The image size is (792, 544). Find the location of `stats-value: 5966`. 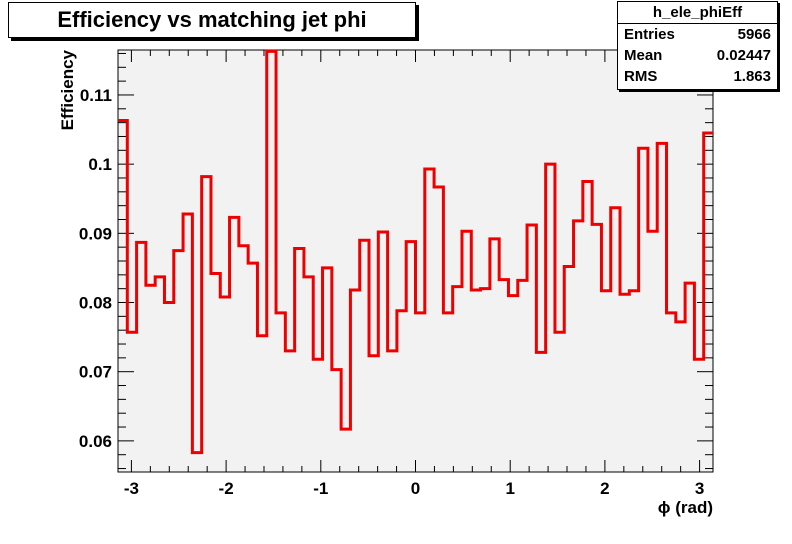

stats-value: 5966 is located at coordinates (754, 34).